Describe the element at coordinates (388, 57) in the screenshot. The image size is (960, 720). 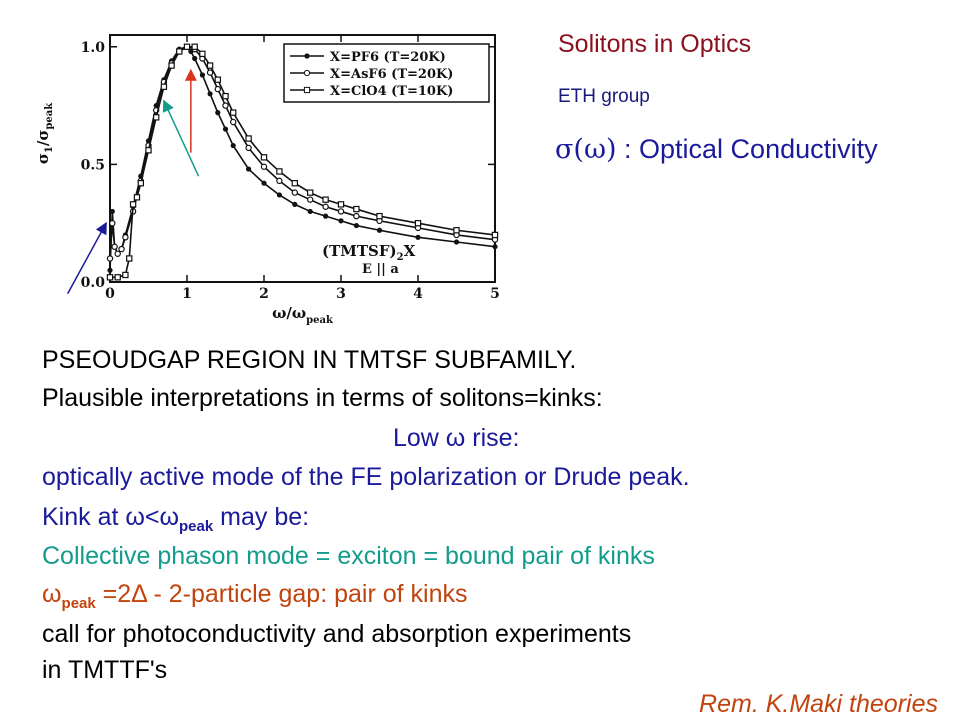
I see `legend-label: X=PF6 (T=20K)` at that location.